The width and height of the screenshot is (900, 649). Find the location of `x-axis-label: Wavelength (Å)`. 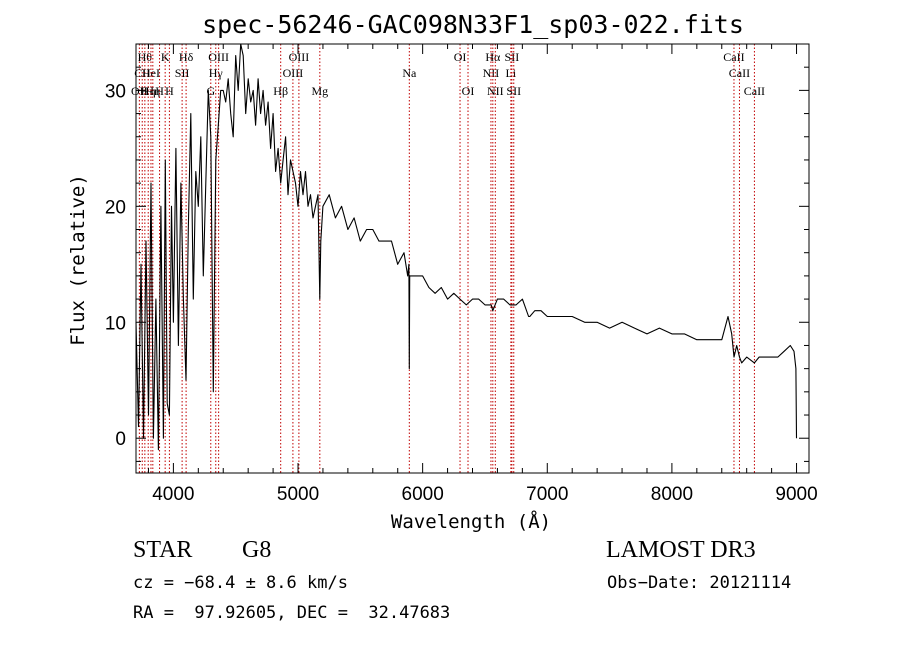

x-axis-label: Wavelength (Å) is located at coordinates (471, 521).